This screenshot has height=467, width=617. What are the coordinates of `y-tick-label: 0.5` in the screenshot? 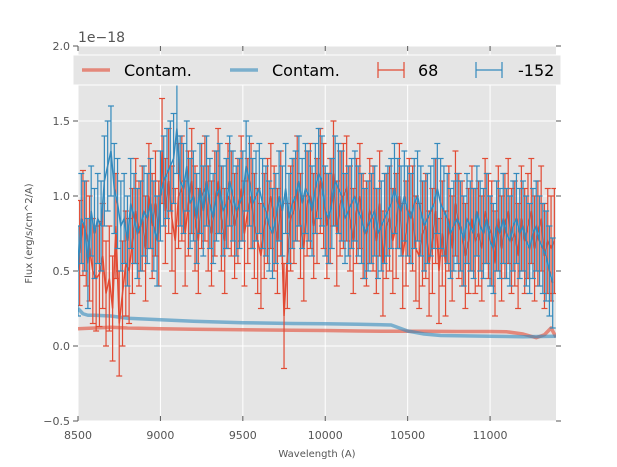 It's located at (62, 271).